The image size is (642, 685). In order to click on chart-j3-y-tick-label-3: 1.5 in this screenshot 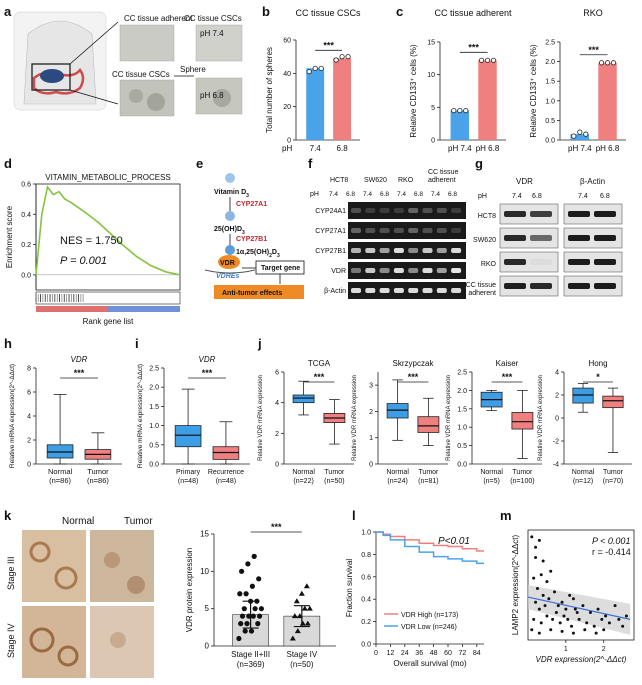, I will do `click(462, 409)`.